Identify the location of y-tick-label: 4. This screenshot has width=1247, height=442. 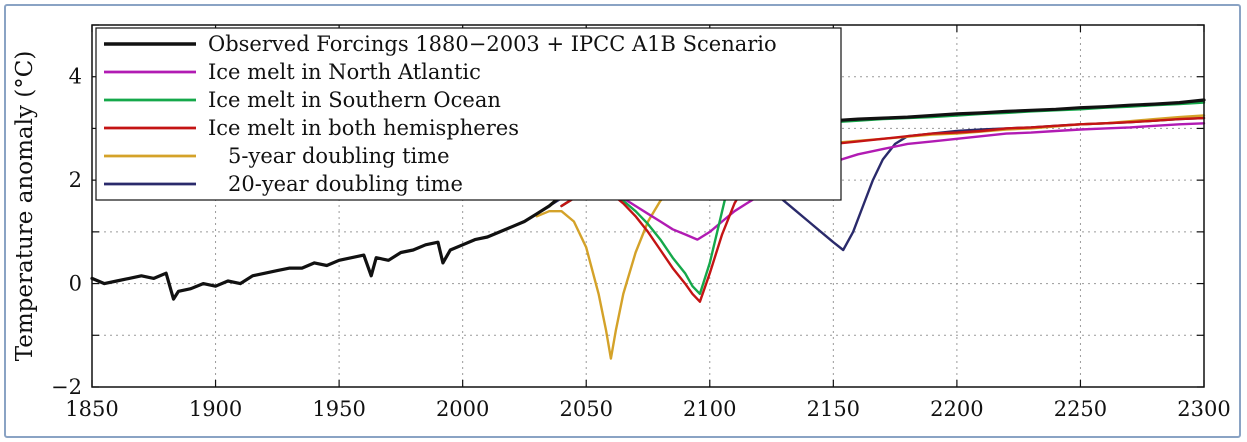
(75, 77).